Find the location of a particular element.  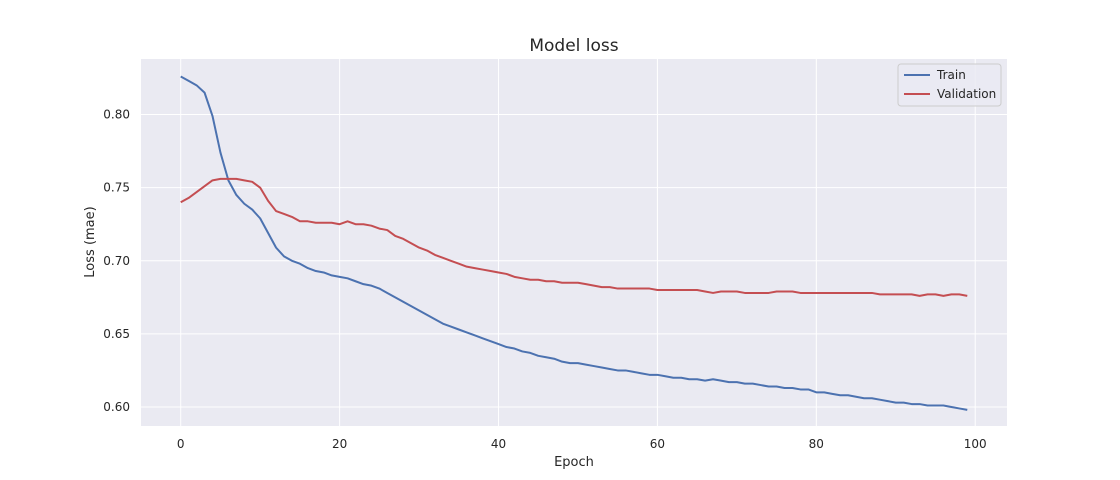

y-tick-label: 0.80 is located at coordinates (116, 115).